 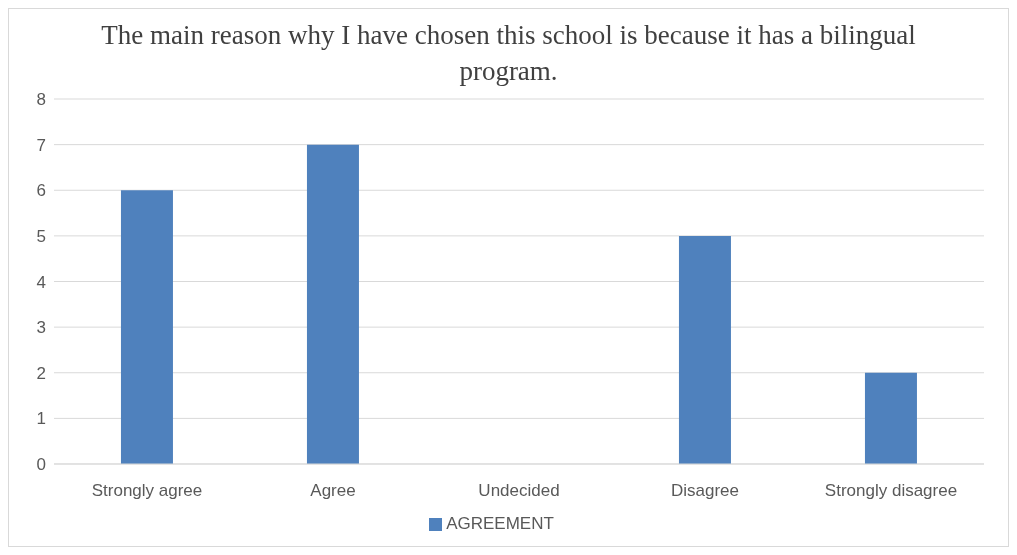 What do you see at coordinates (41, 328) in the screenshot?
I see `y-tick-label: 3` at bounding box center [41, 328].